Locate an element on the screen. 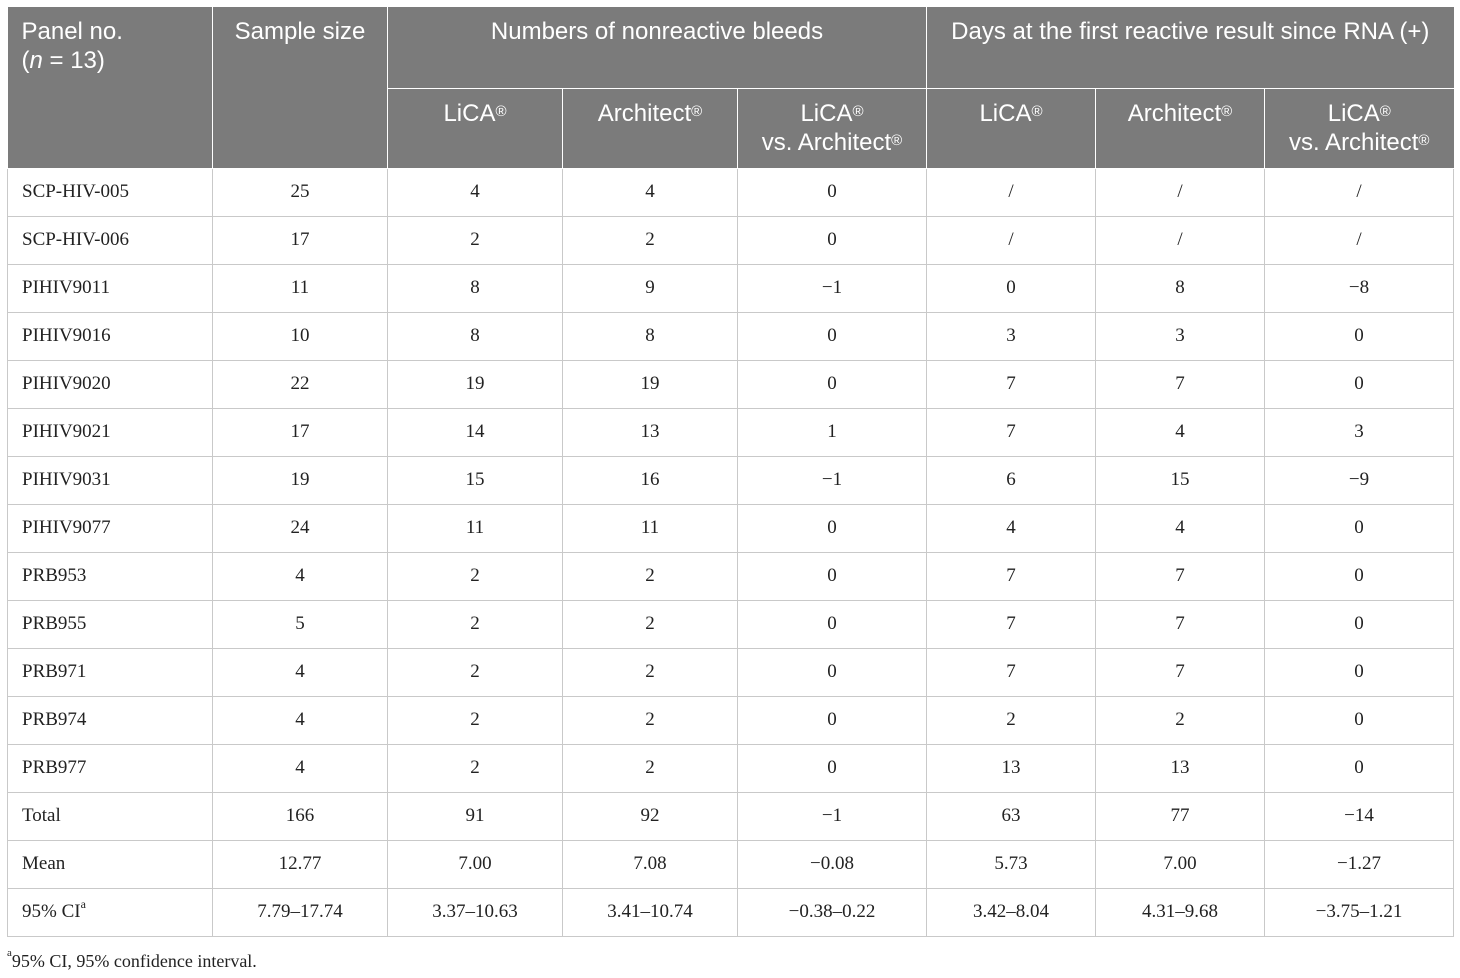 This screenshot has height=978, width=1460. cell-nr-architect: 7.08 is located at coordinates (650, 864).